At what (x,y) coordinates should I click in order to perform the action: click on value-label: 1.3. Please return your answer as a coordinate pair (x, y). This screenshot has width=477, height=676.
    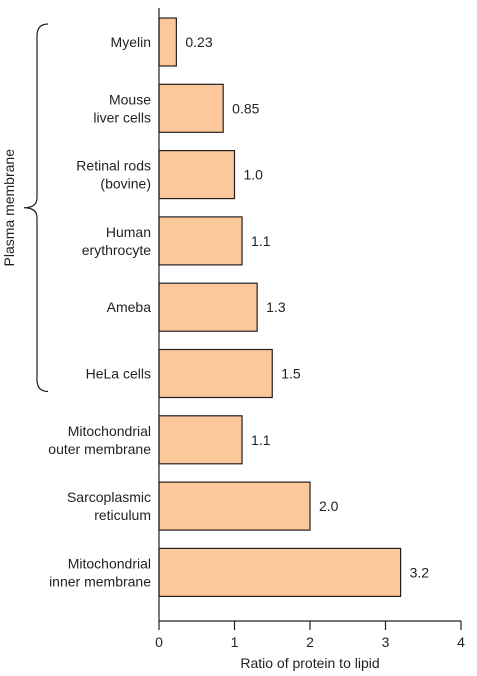
    Looking at the image, I should click on (276, 307).